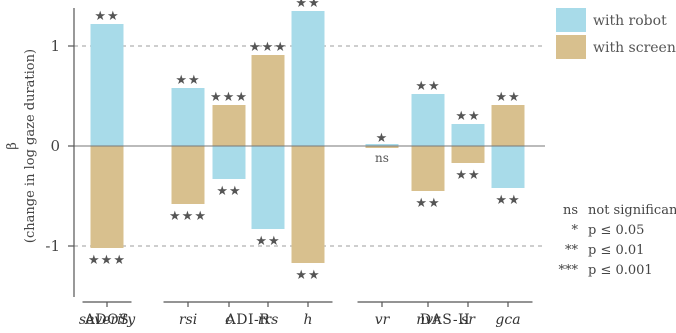  I want to click on sig-key-symbol: ns, so click(570, 210).